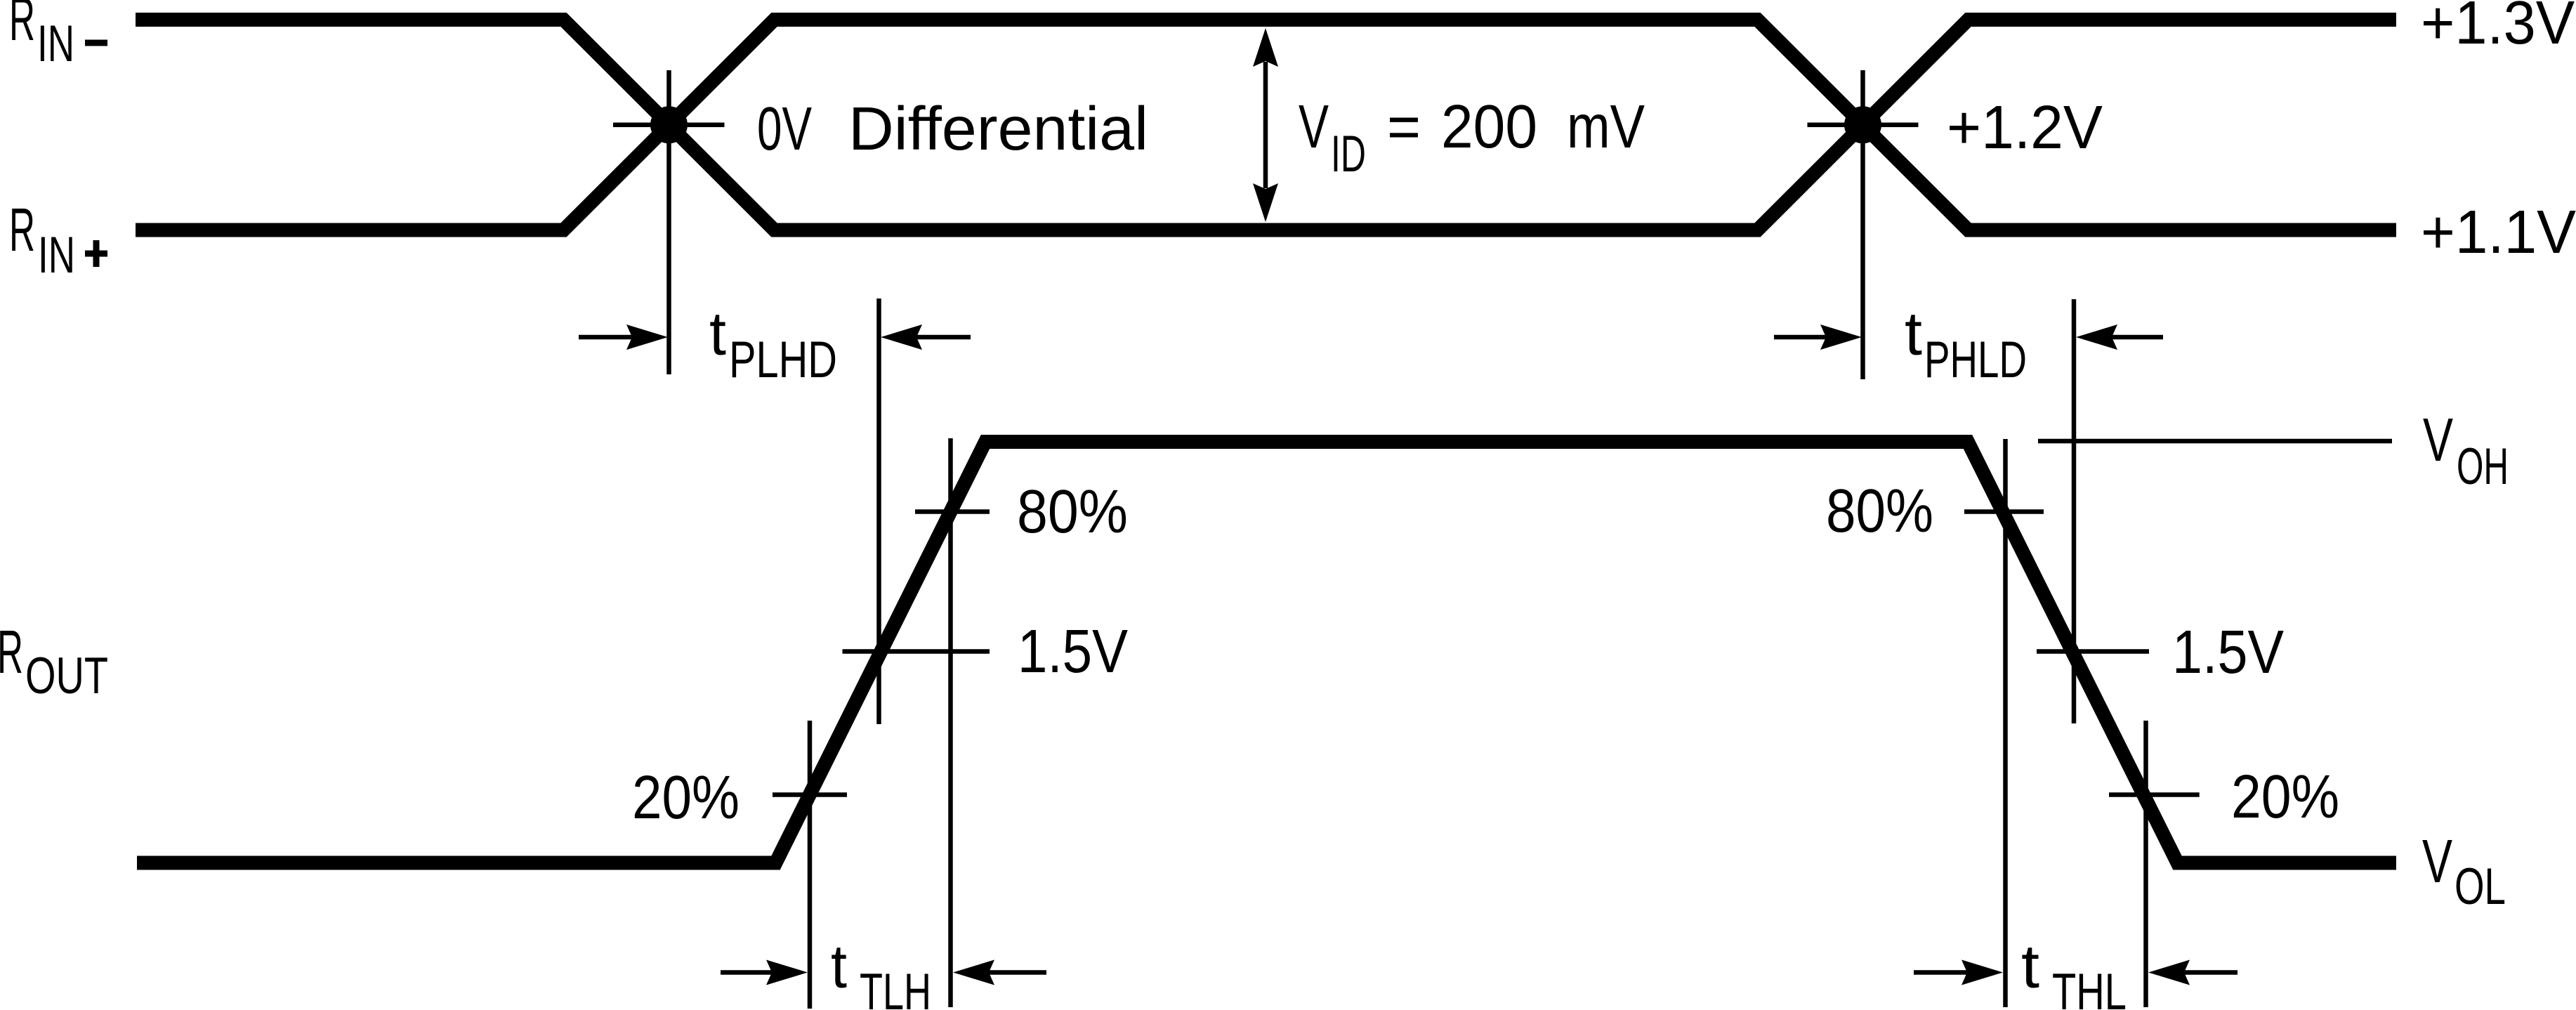  Describe the element at coordinates (66, 676) in the screenshot. I see `svg-text: OUT` at that location.